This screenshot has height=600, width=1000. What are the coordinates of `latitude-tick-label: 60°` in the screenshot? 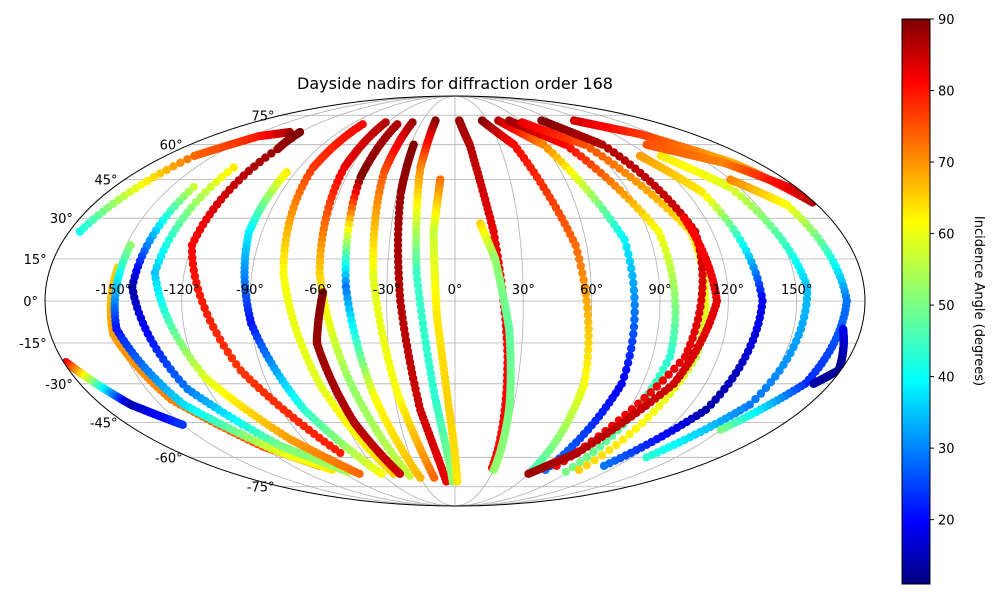 It's located at (171, 146).